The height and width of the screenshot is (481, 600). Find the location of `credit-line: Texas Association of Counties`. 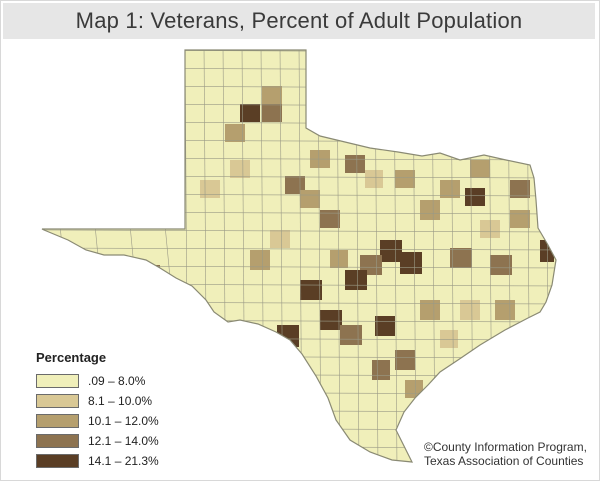

credit-line: Texas Association of Counties is located at coordinates (504, 461).